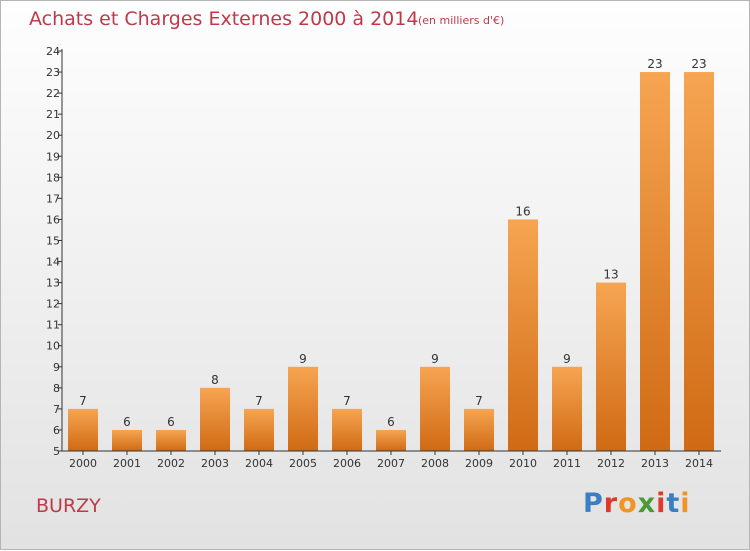 This screenshot has height=551, width=750. Describe the element at coordinates (259, 463) in the screenshot. I see `x-tick-label: 2004` at that location.